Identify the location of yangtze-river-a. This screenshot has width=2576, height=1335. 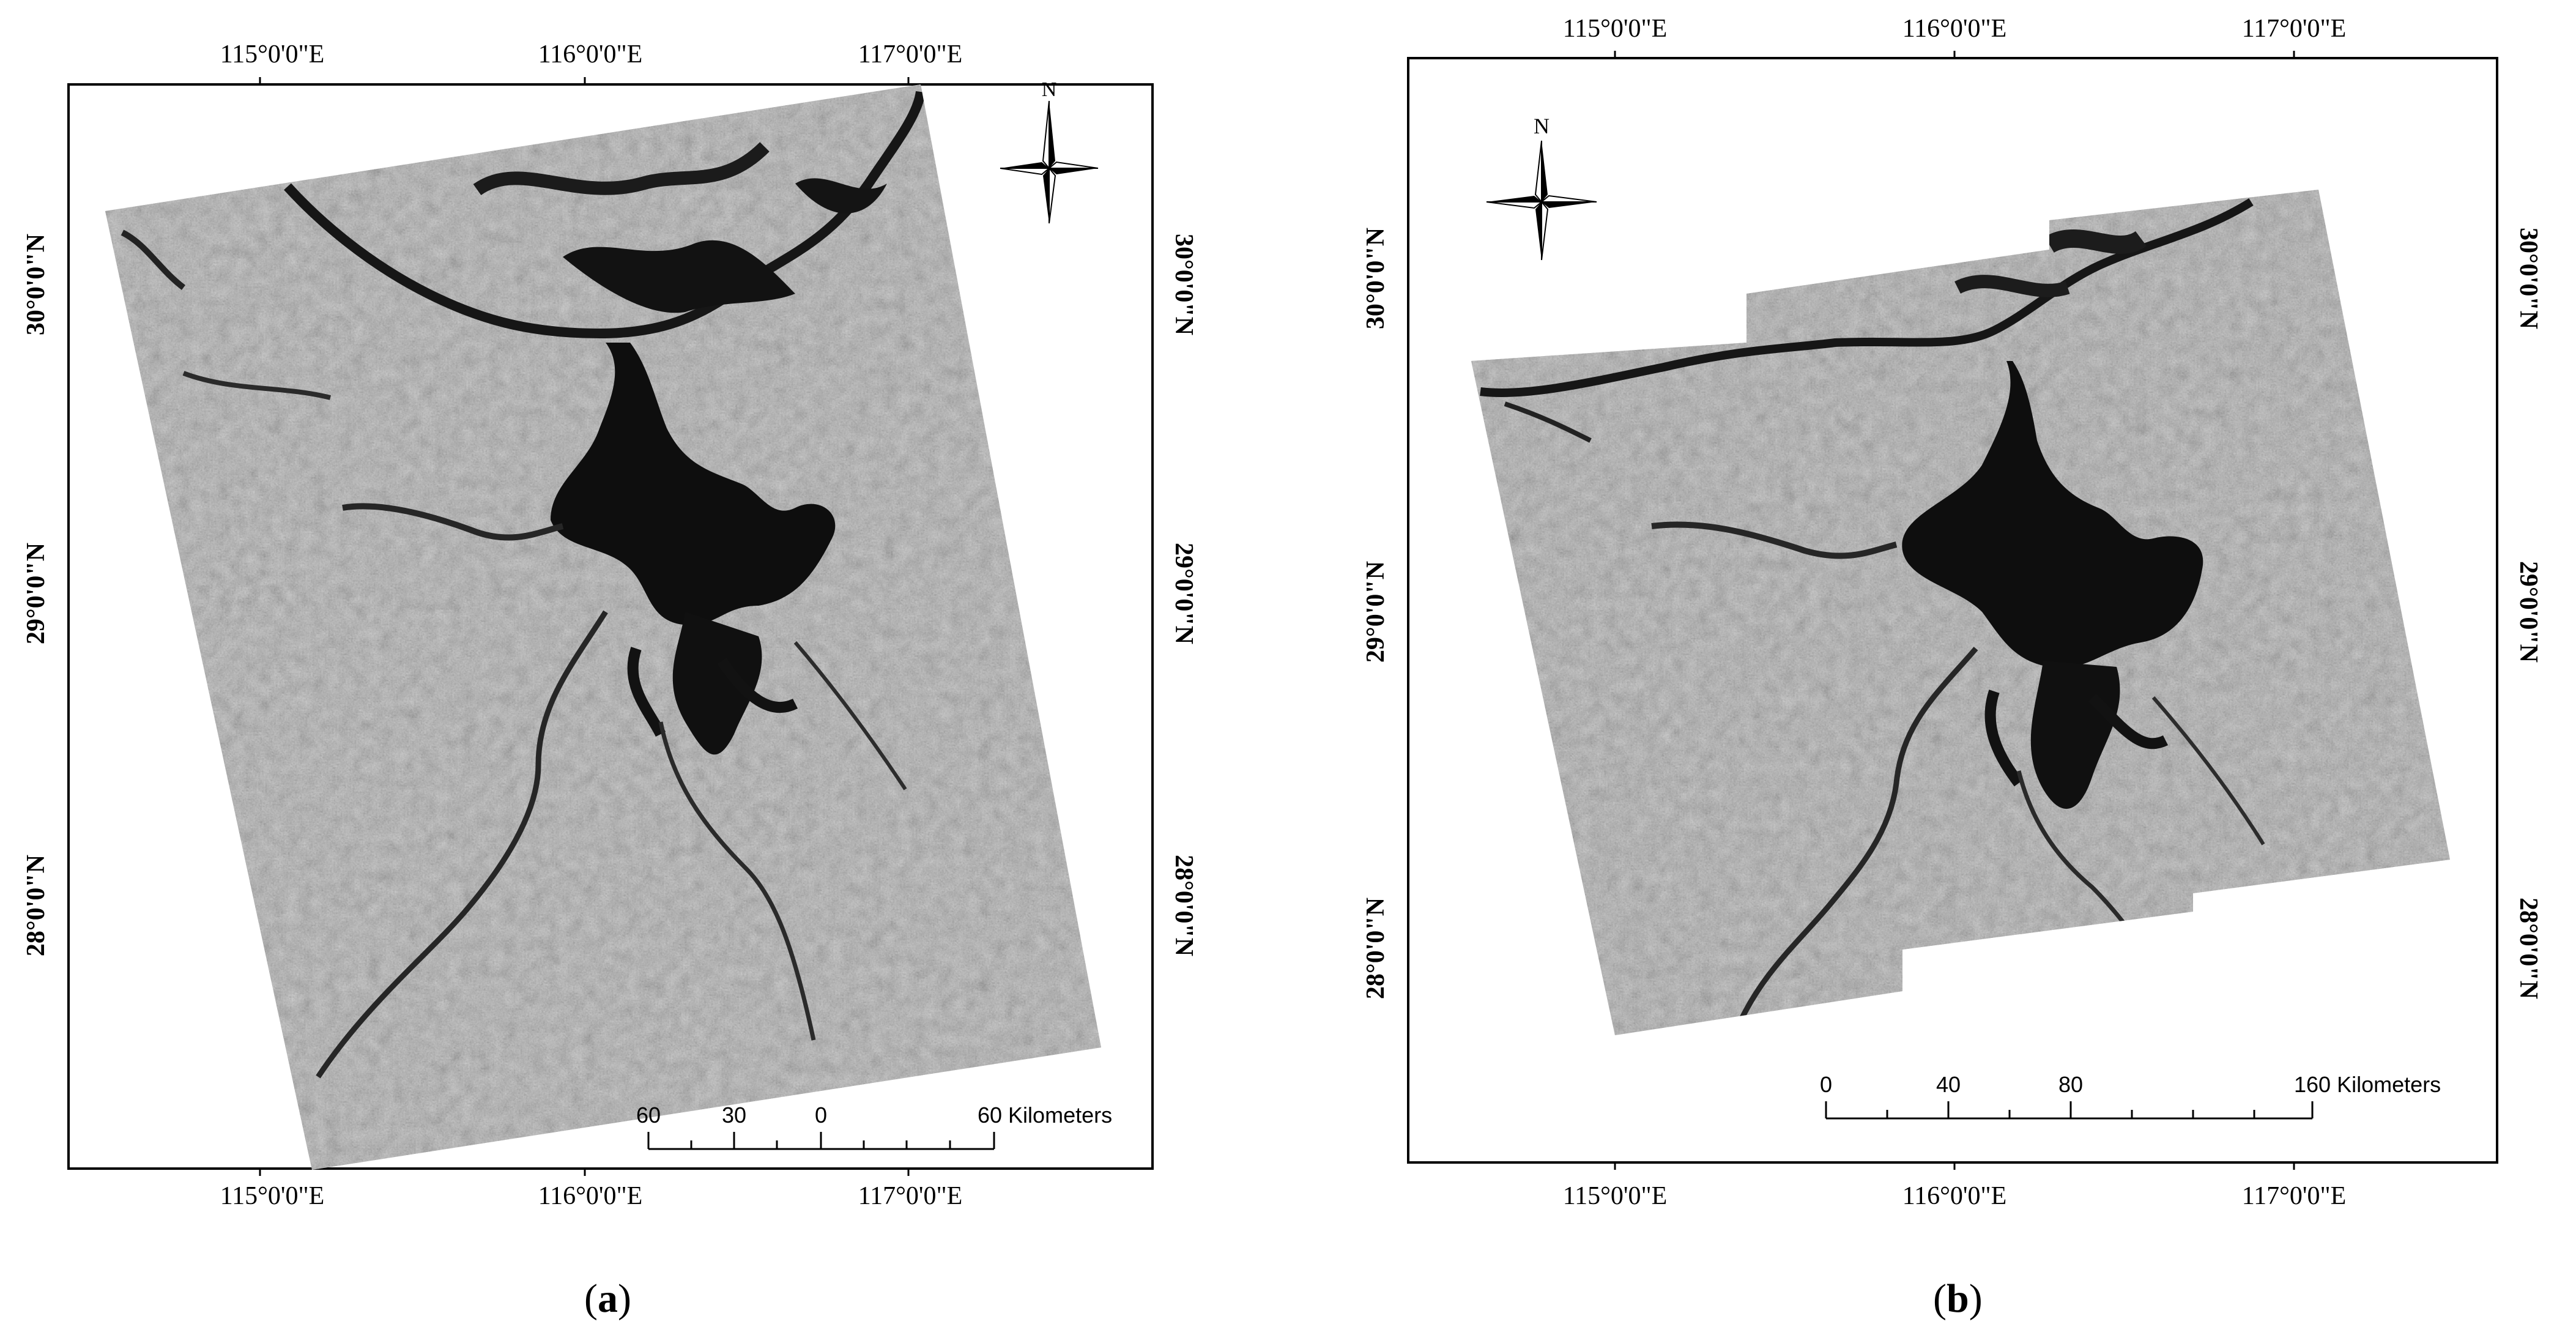
(605, 215).